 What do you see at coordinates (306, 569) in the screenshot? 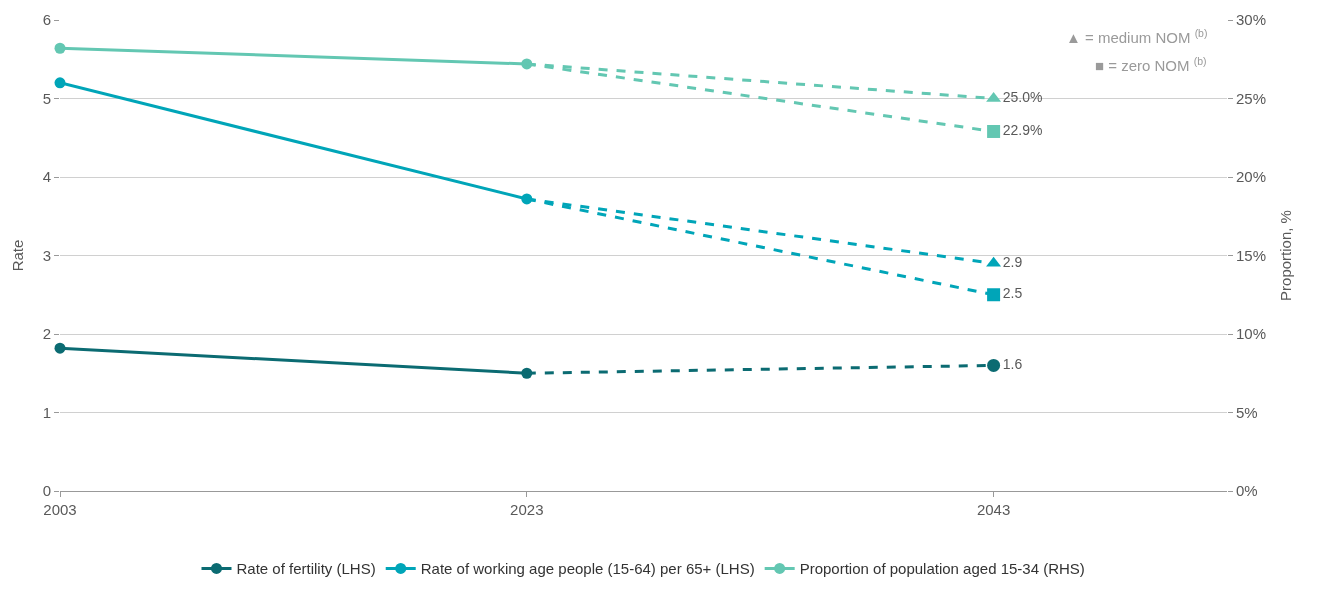
I see `legend-label: Rate of fertility (LHS)` at bounding box center [306, 569].